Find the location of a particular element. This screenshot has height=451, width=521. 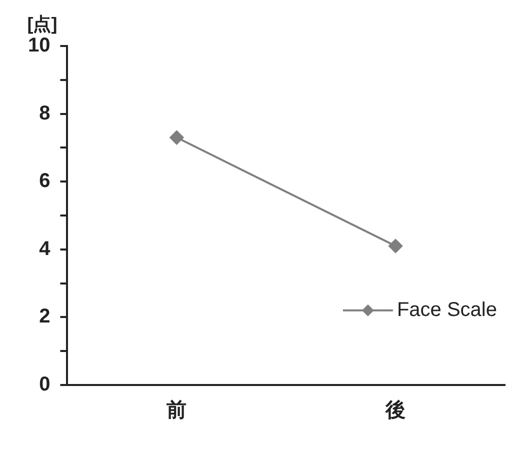

y-tick-label: 6 is located at coordinates (44, 181).